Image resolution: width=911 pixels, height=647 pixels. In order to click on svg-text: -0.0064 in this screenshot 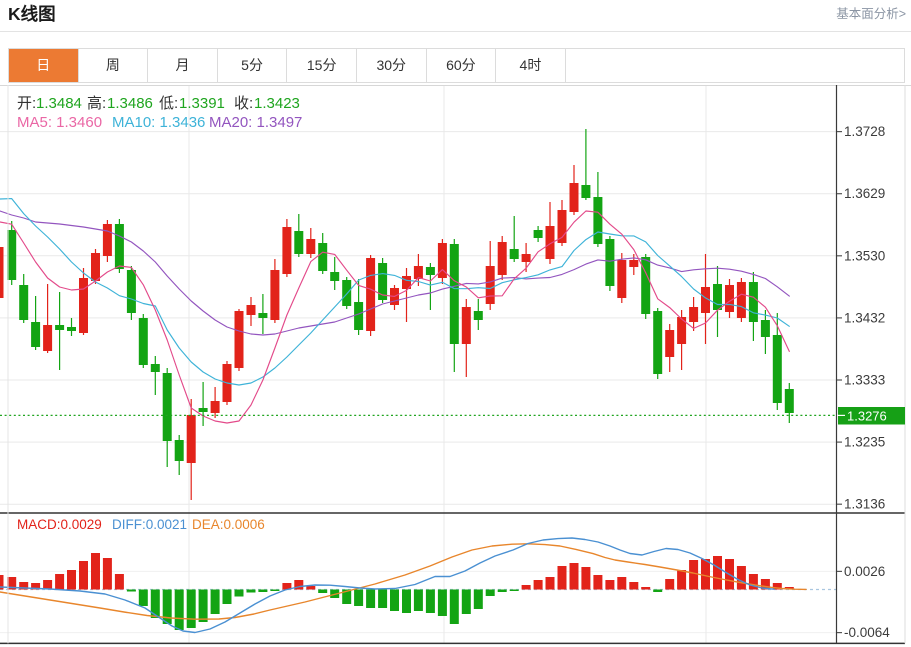, I will do `click(867, 632)`.